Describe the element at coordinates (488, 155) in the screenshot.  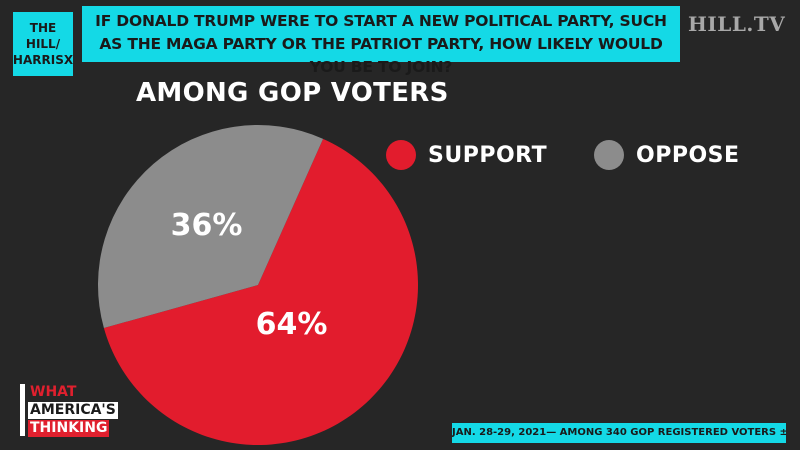
I see `legend-label-support: SUPPORT` at that location.